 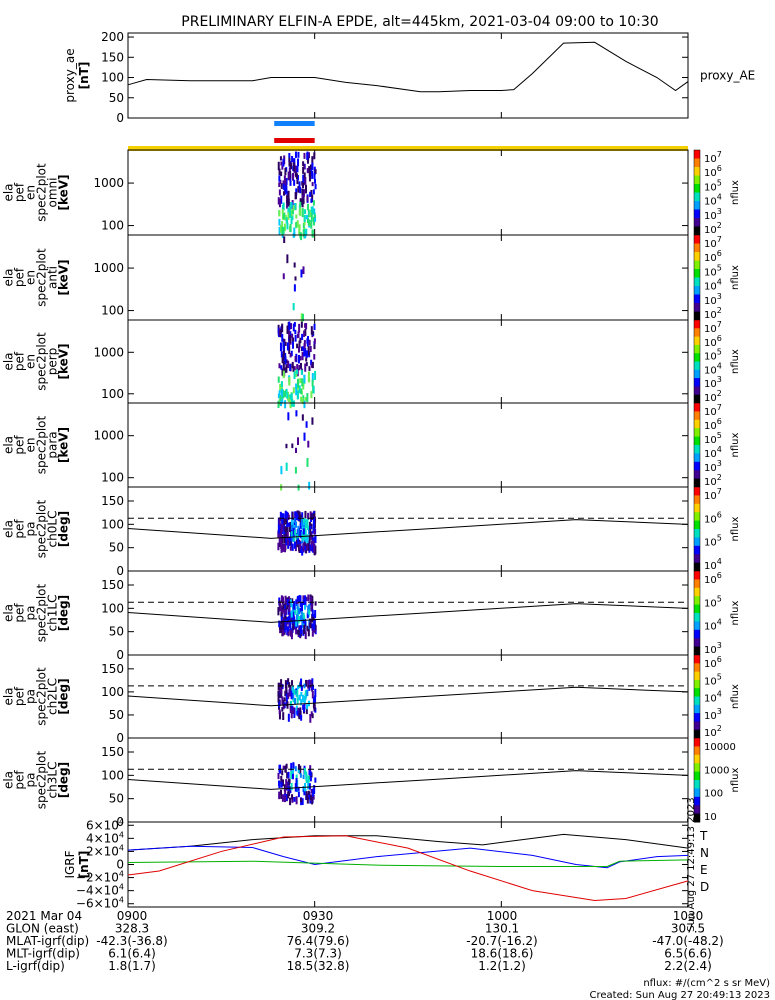 I want to click on footer-value: 1030, so click(x=688, y=916).